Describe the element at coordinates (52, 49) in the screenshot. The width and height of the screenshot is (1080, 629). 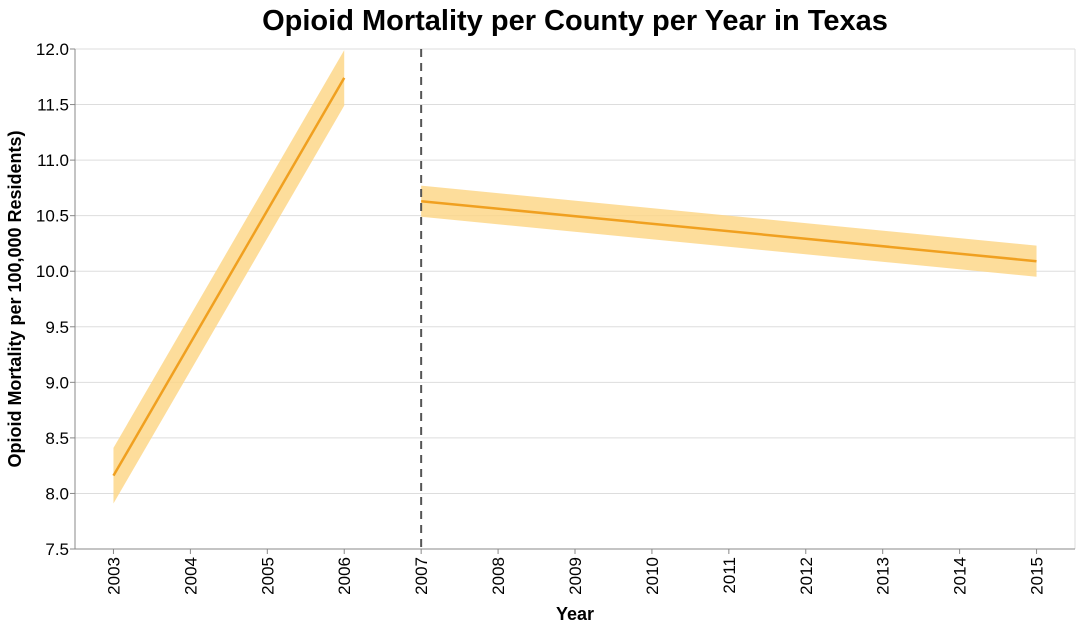
I see `y-tick-label: 12.0` at that location.